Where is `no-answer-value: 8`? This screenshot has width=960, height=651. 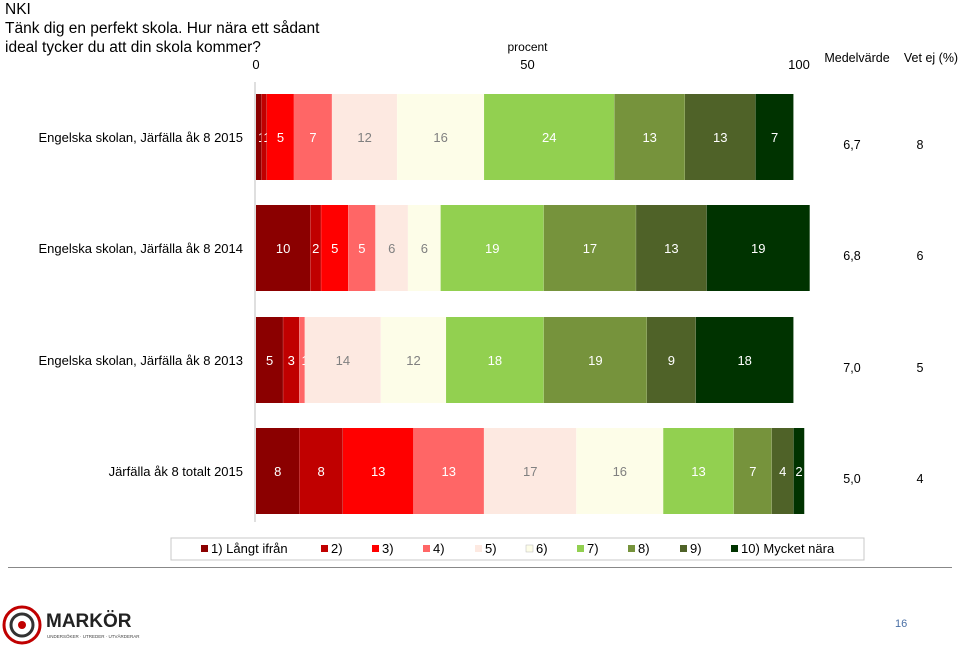
no-answer-value: 8 is located at coordinates (920, 145).